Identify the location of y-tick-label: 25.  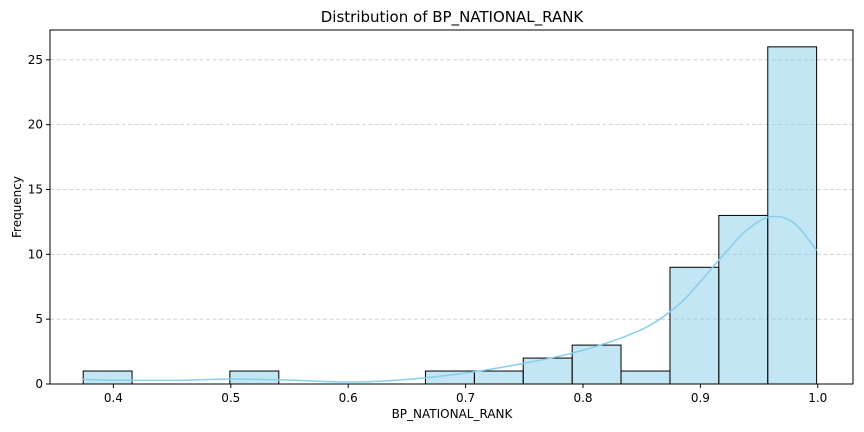
(35, 60).